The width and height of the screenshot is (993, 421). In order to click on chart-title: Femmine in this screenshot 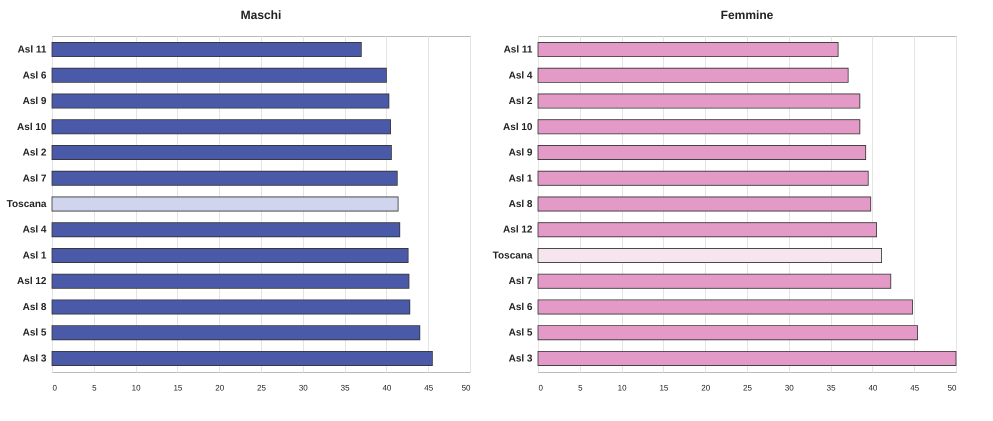, I will do `click(747, 15)`.